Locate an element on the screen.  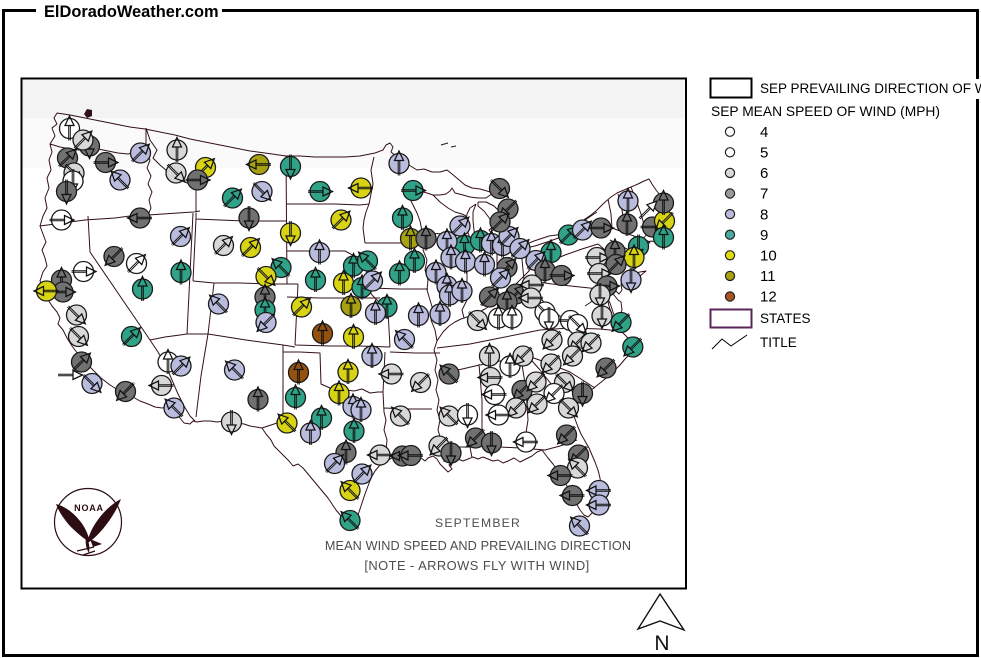
svg-text: 7 is located at coordinates (764, 194).